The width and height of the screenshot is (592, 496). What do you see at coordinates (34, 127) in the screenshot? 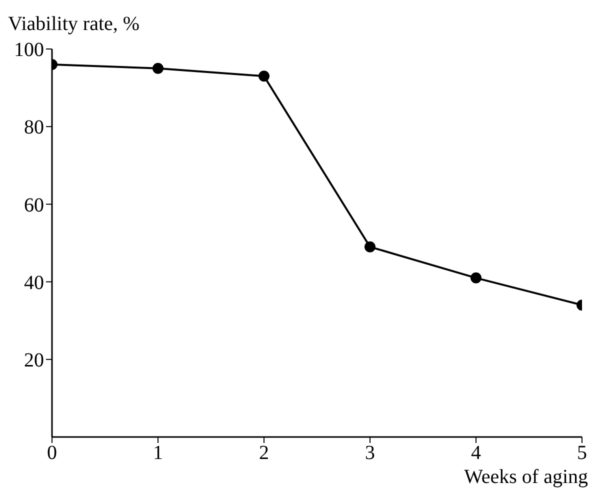
I see `y-tick-label: 80` at bounding box center [34, 127].